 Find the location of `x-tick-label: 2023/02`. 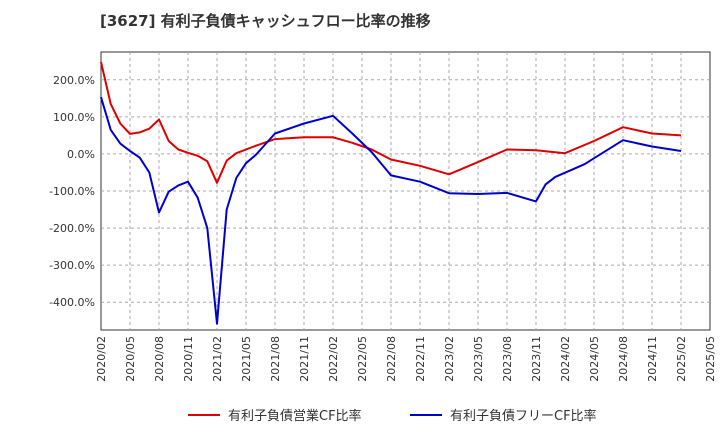

x-tick-label: 2023/02 is located at coordinates (449, 359).